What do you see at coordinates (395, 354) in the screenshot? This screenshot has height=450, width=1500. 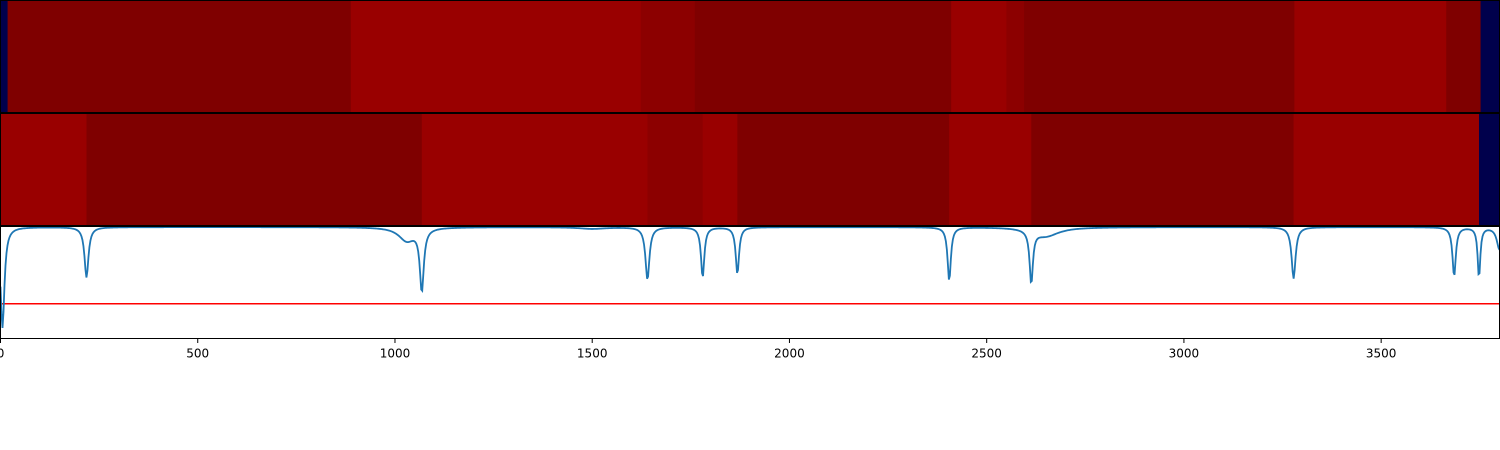 I see `x-tick-label-1000: 1000` at bounding box center [395, 354].